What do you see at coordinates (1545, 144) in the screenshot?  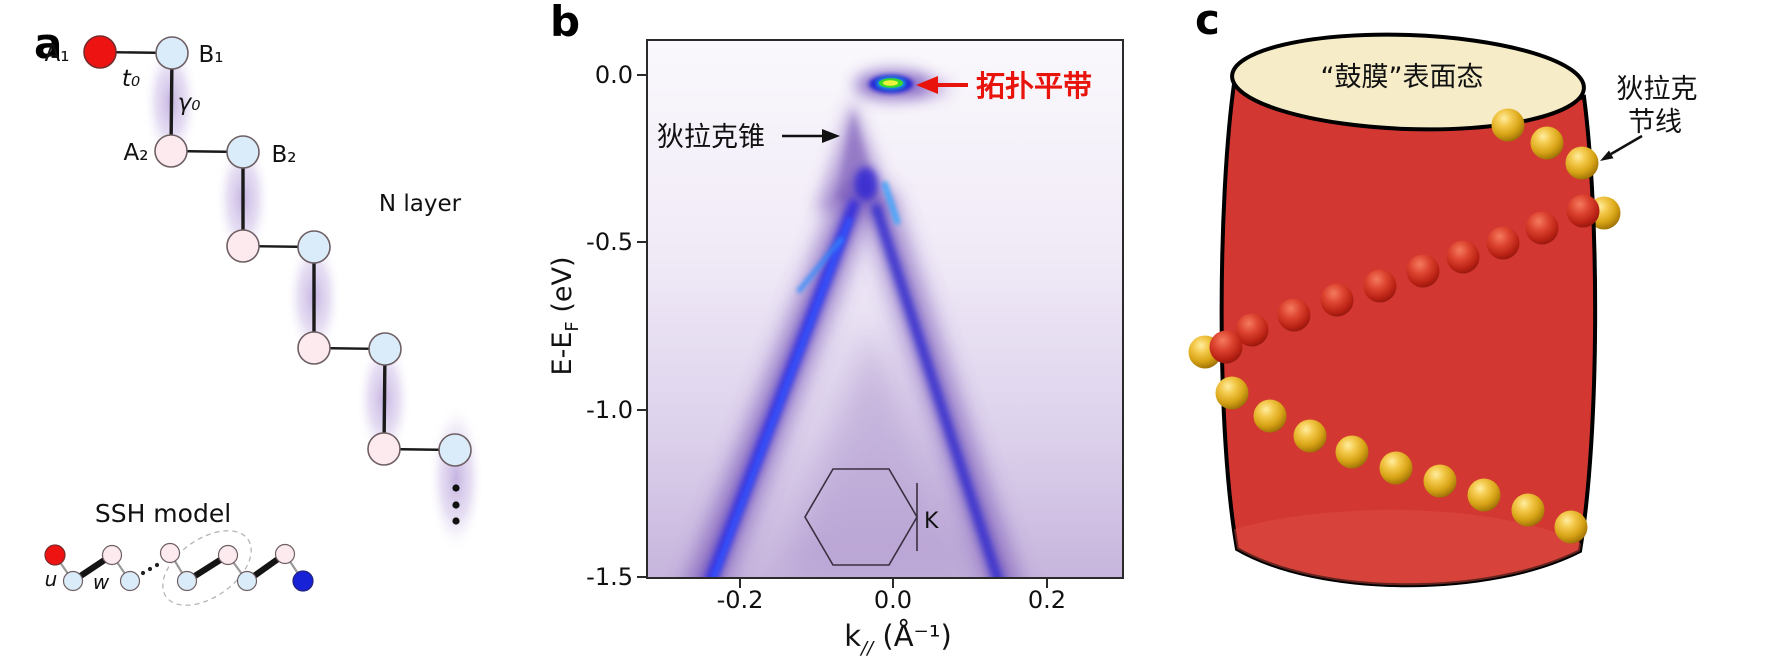 I see `nodal-line-gold-upper` at bounding box center [1545, 144].